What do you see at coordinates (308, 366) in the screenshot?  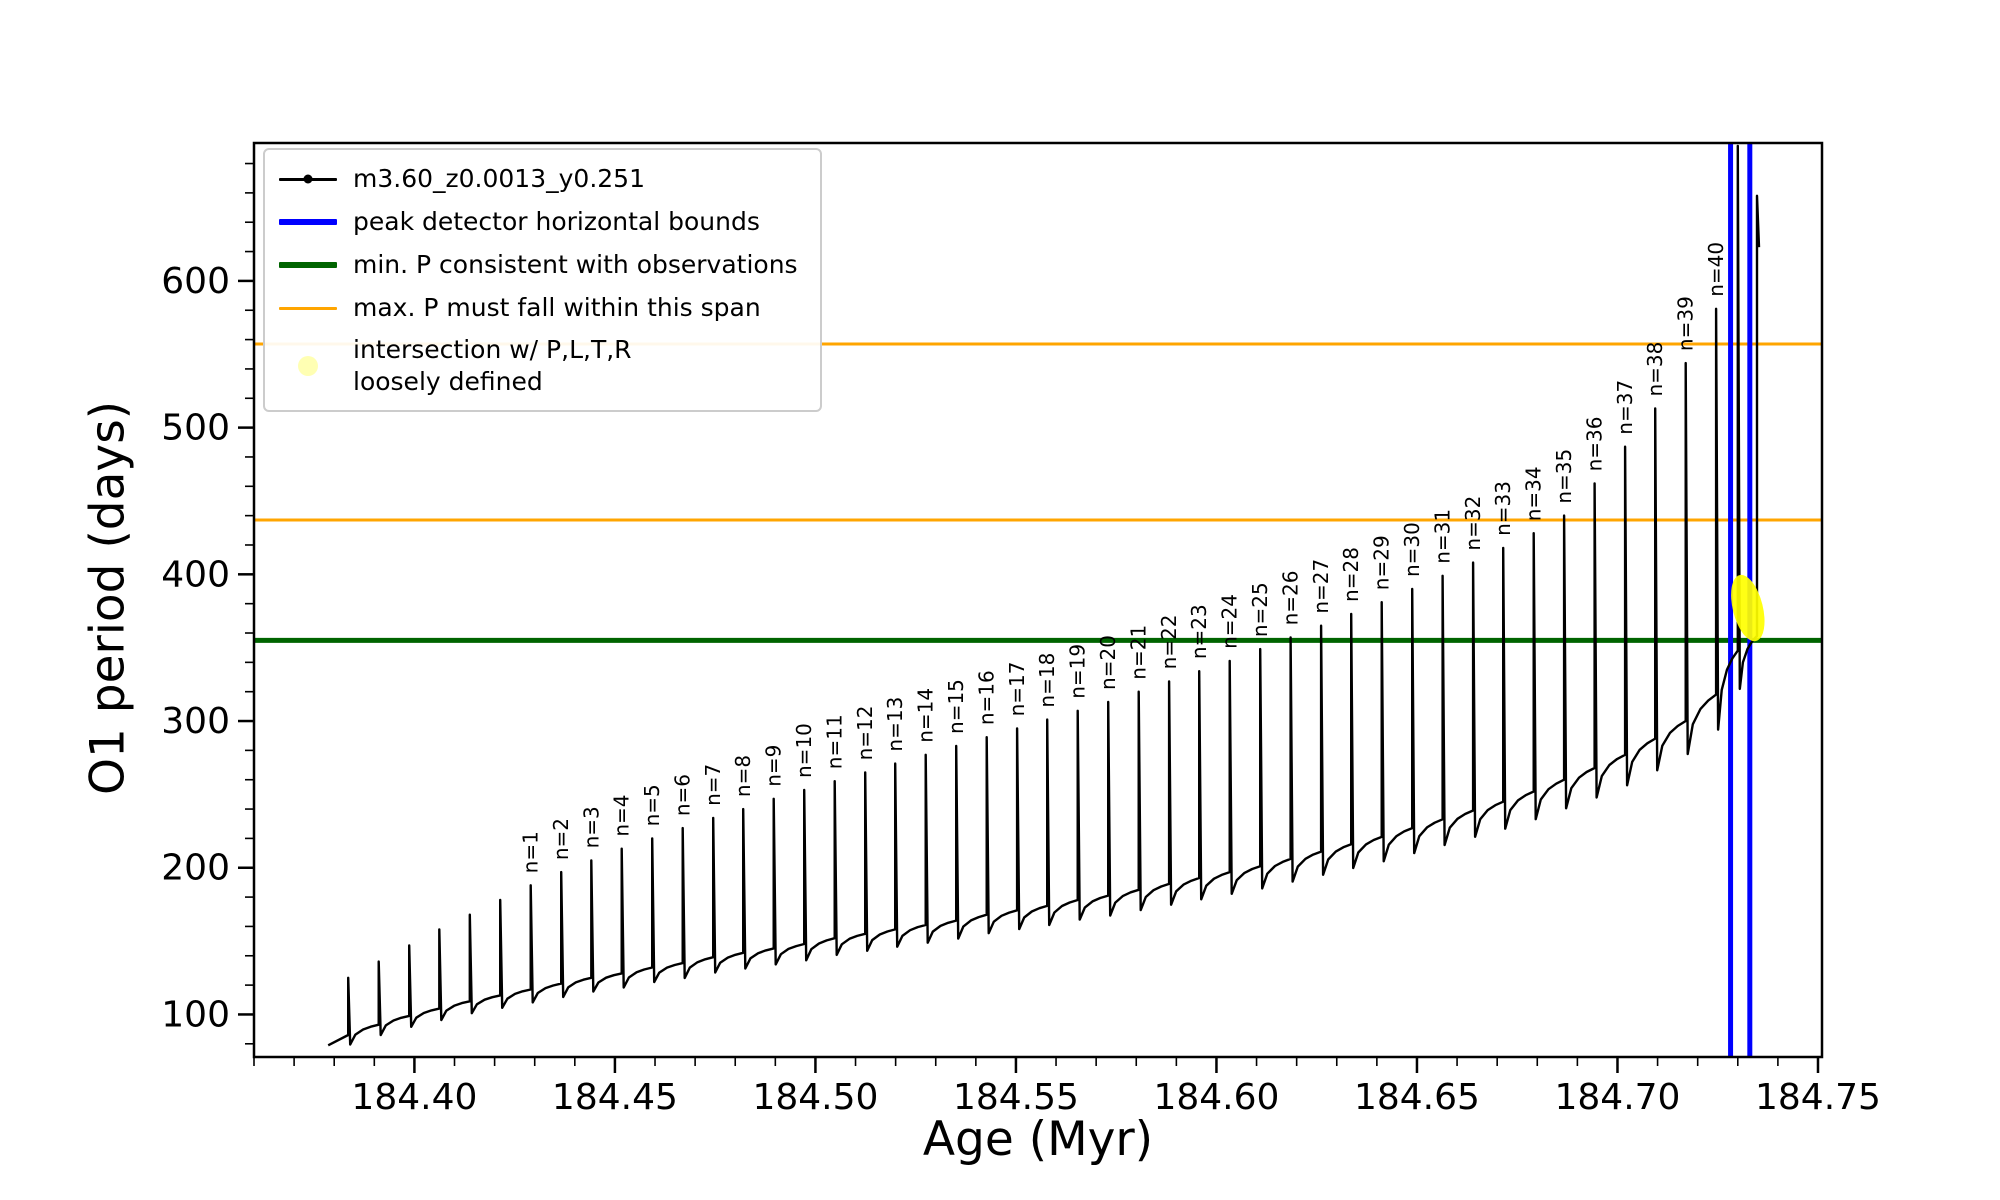 I see `yellow-dot-sample` at bounding box center [308, 366].